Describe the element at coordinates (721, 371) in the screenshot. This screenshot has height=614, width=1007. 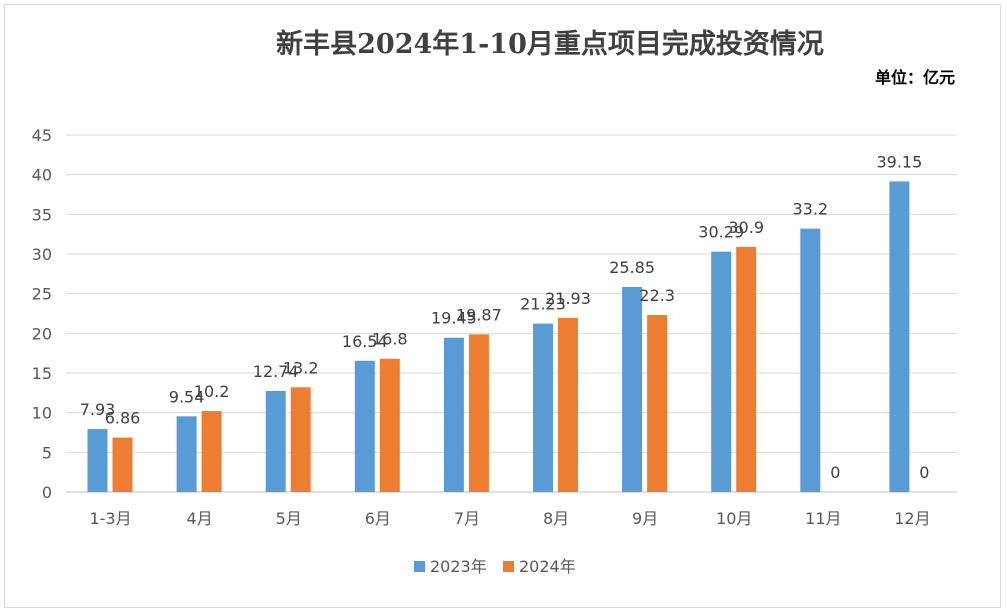
I see `bar-2023年-10月` at that location.